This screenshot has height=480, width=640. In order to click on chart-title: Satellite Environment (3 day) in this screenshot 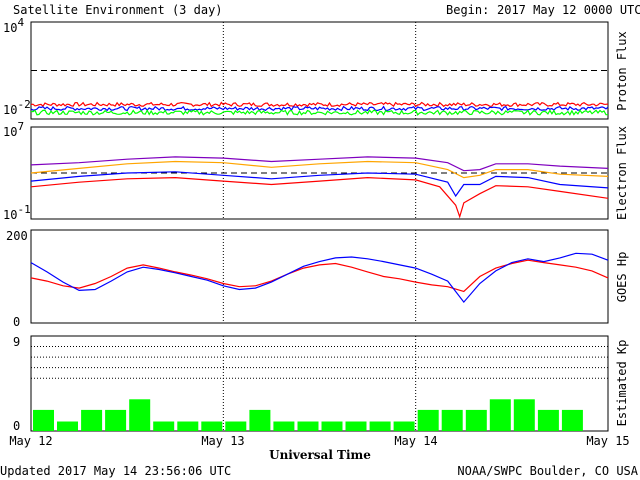, I will do `click(118, 10)`.